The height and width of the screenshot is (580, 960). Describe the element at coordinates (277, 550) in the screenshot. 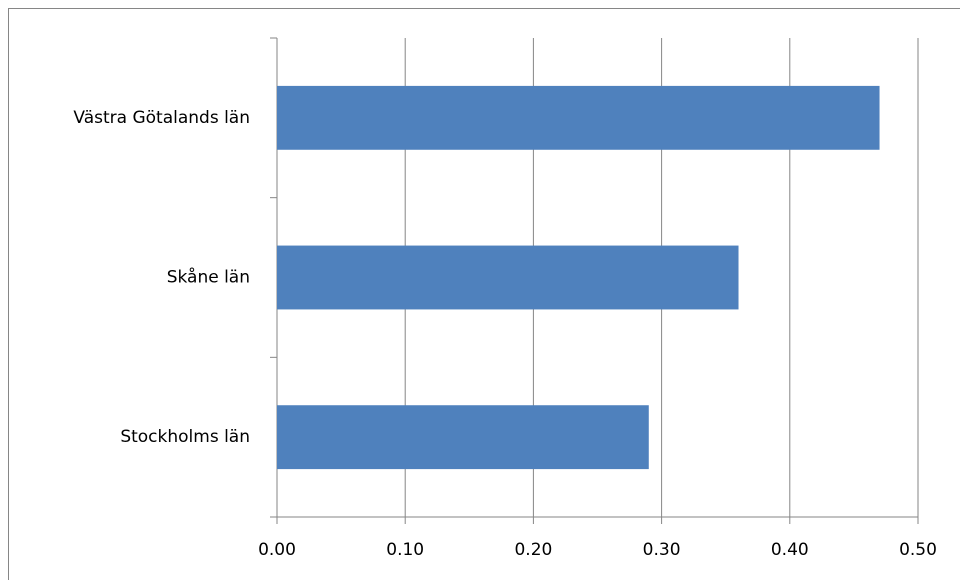

I see `x-tick-label: 0.00` at that location.